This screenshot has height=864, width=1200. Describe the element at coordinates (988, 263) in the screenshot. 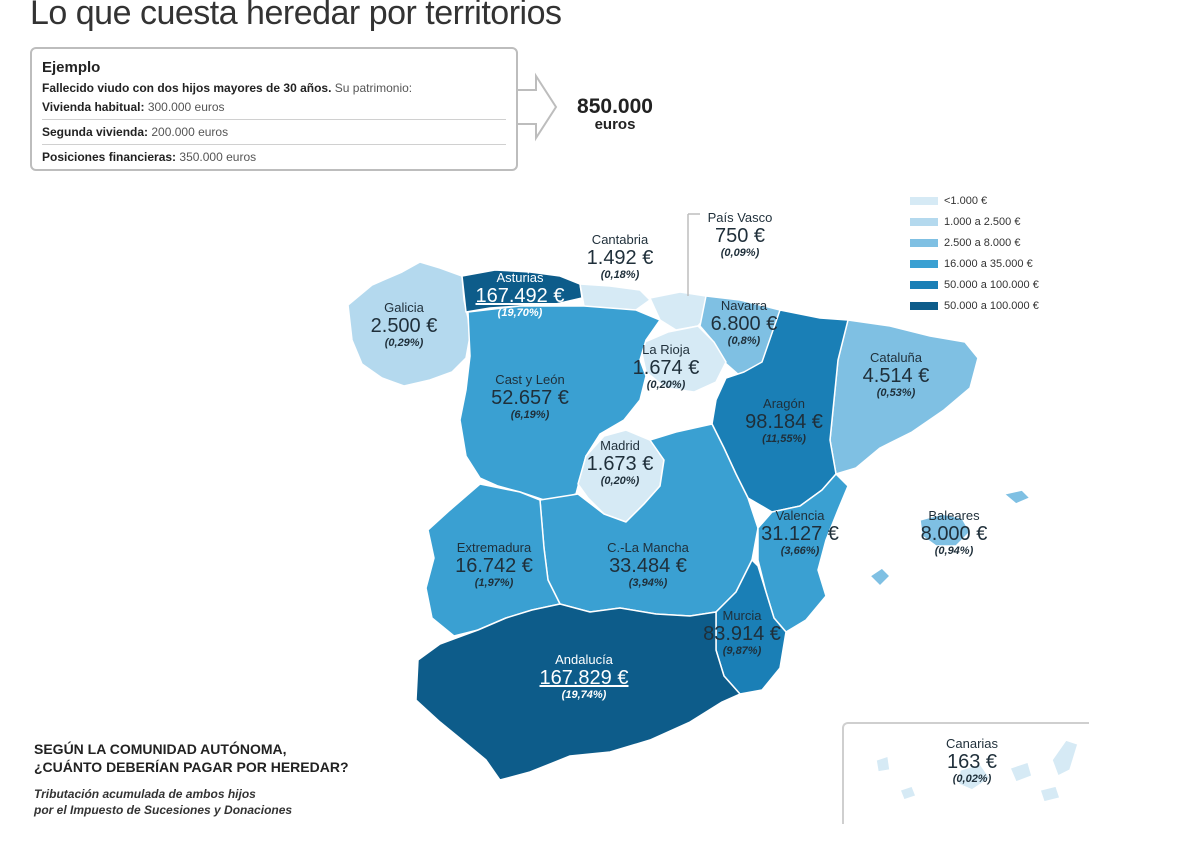

I see `legend-label: 16.000 a 35.000 €` at that location.